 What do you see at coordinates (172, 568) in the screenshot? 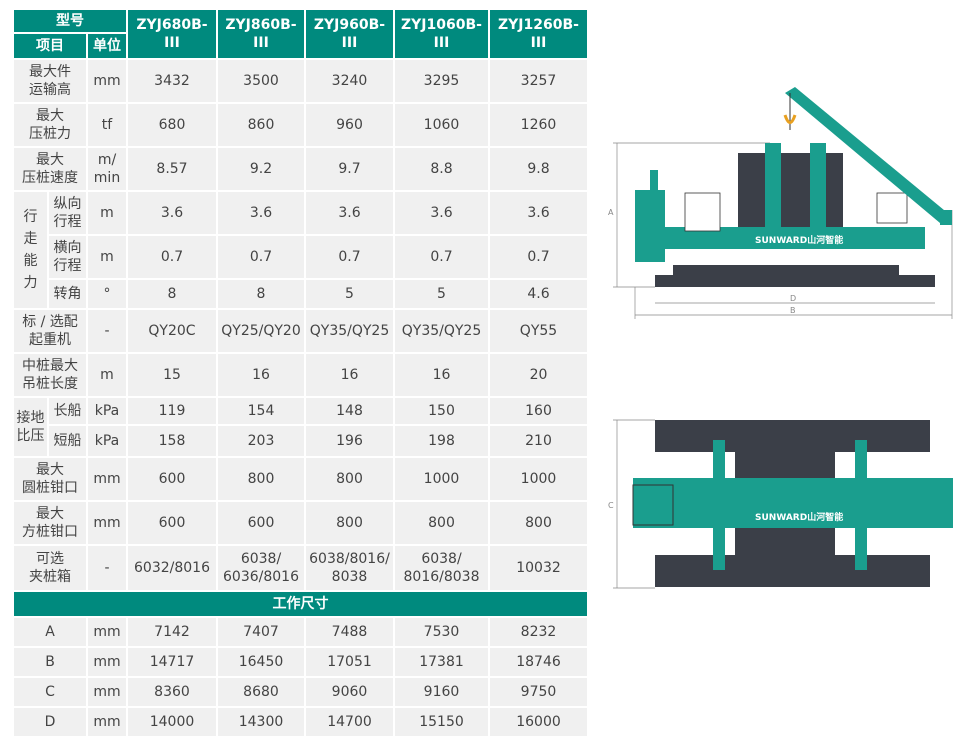
I see `cell-value: 6032/8016` at bounding box center [172, 568].